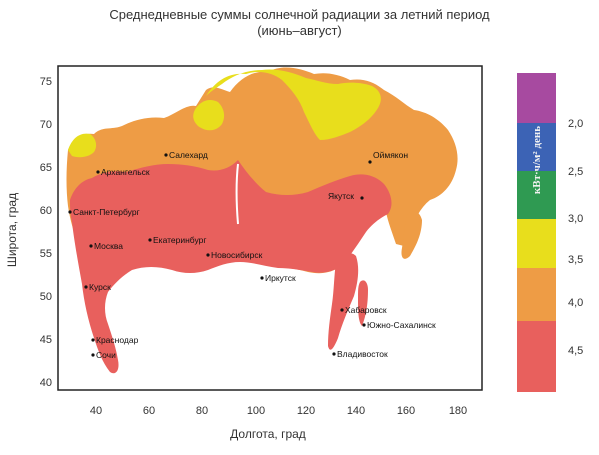 The width and height of the screenshot is (599, 455). Describe the element at coordinates (106, 212) in the screenshot. I see `city-label-saint-petersburg: Санкт-Петербург` at that location.